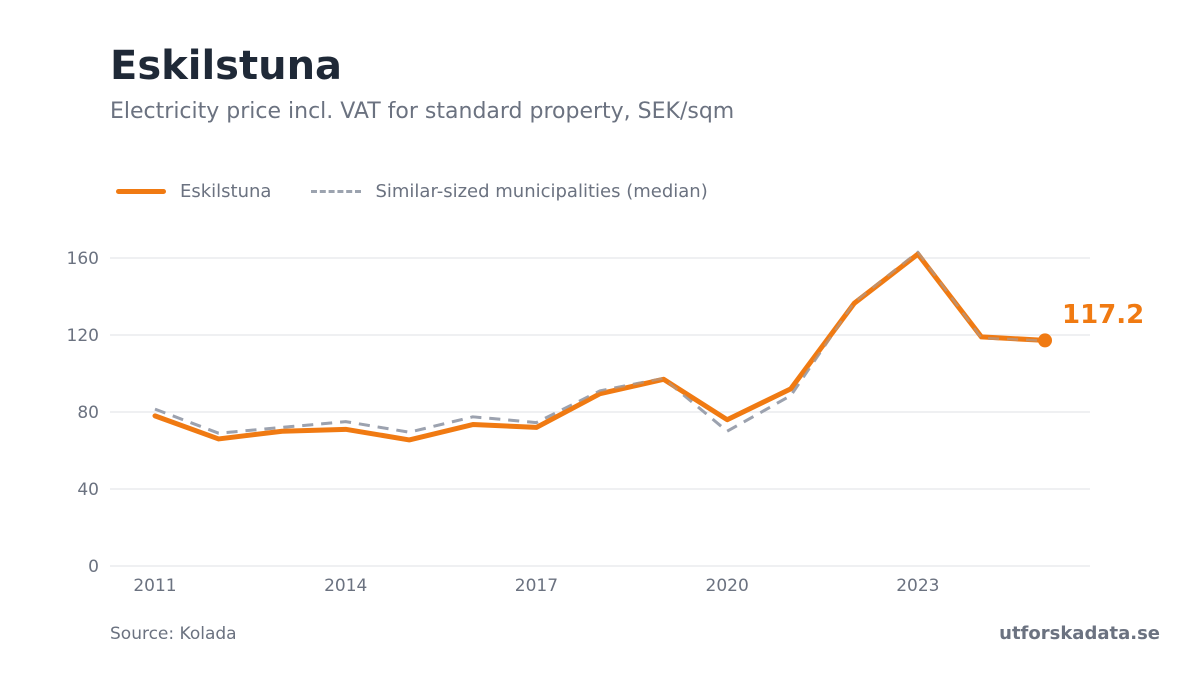 The width and height of the screenshot is (1200, 675). Describe the element at coordinates (345, 586) in the screenshot. I see `x-tick-label: 2014` at that location.